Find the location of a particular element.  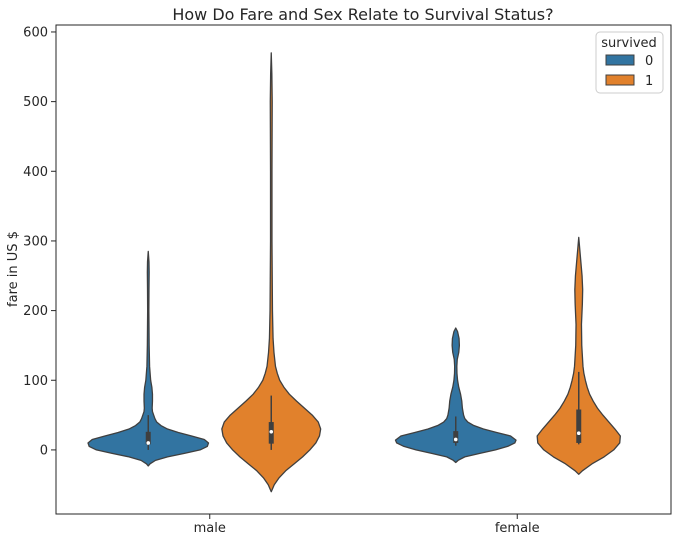

y-tick-label: 400 is located at coordinates (35, 172).